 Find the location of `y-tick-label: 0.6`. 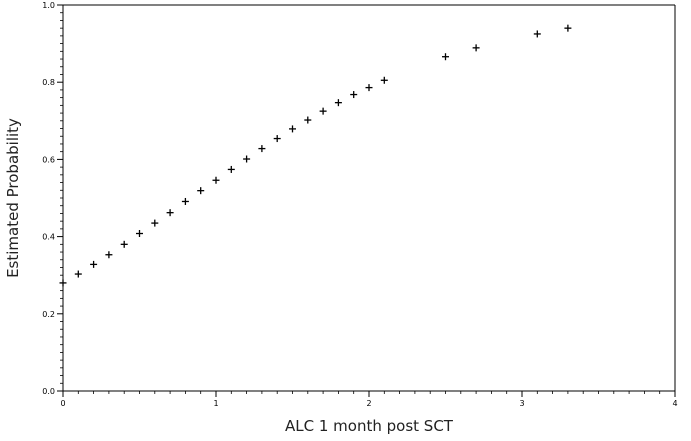

y-tick-label: 0.6 is located at coordinates (48, 159).